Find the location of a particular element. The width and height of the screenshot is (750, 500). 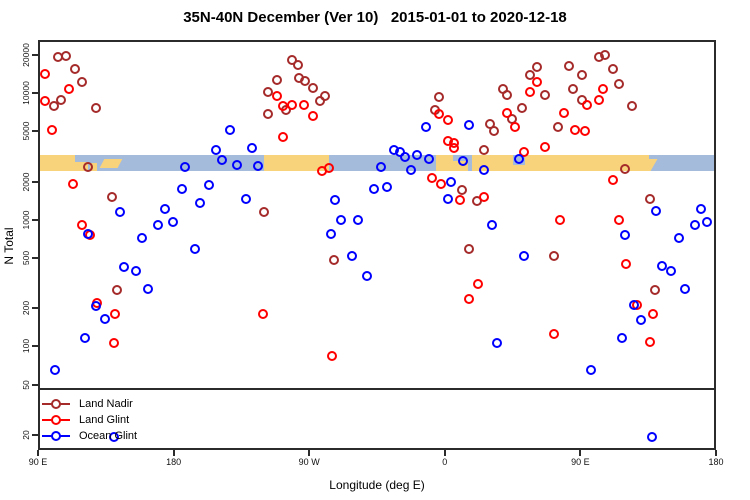

y-axis-tick-label: 5000 is located at coordinates (26, 131).